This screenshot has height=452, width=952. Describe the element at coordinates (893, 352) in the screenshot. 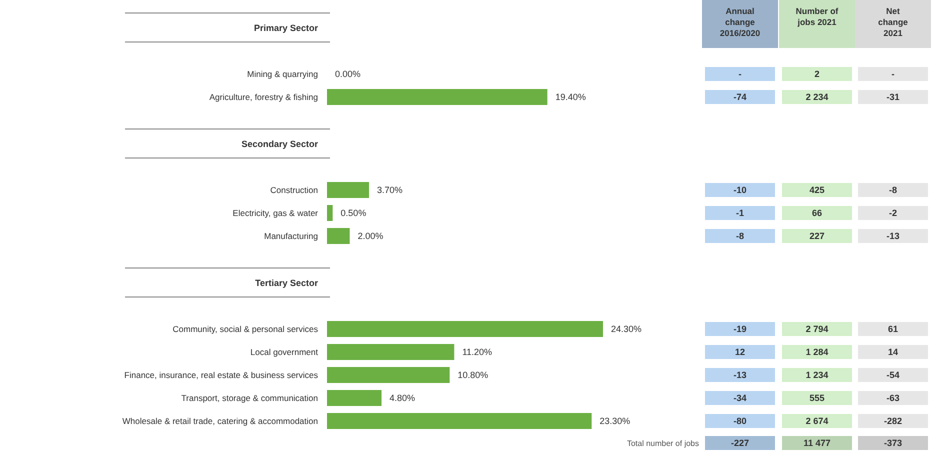

I see `text: 14` at that location.